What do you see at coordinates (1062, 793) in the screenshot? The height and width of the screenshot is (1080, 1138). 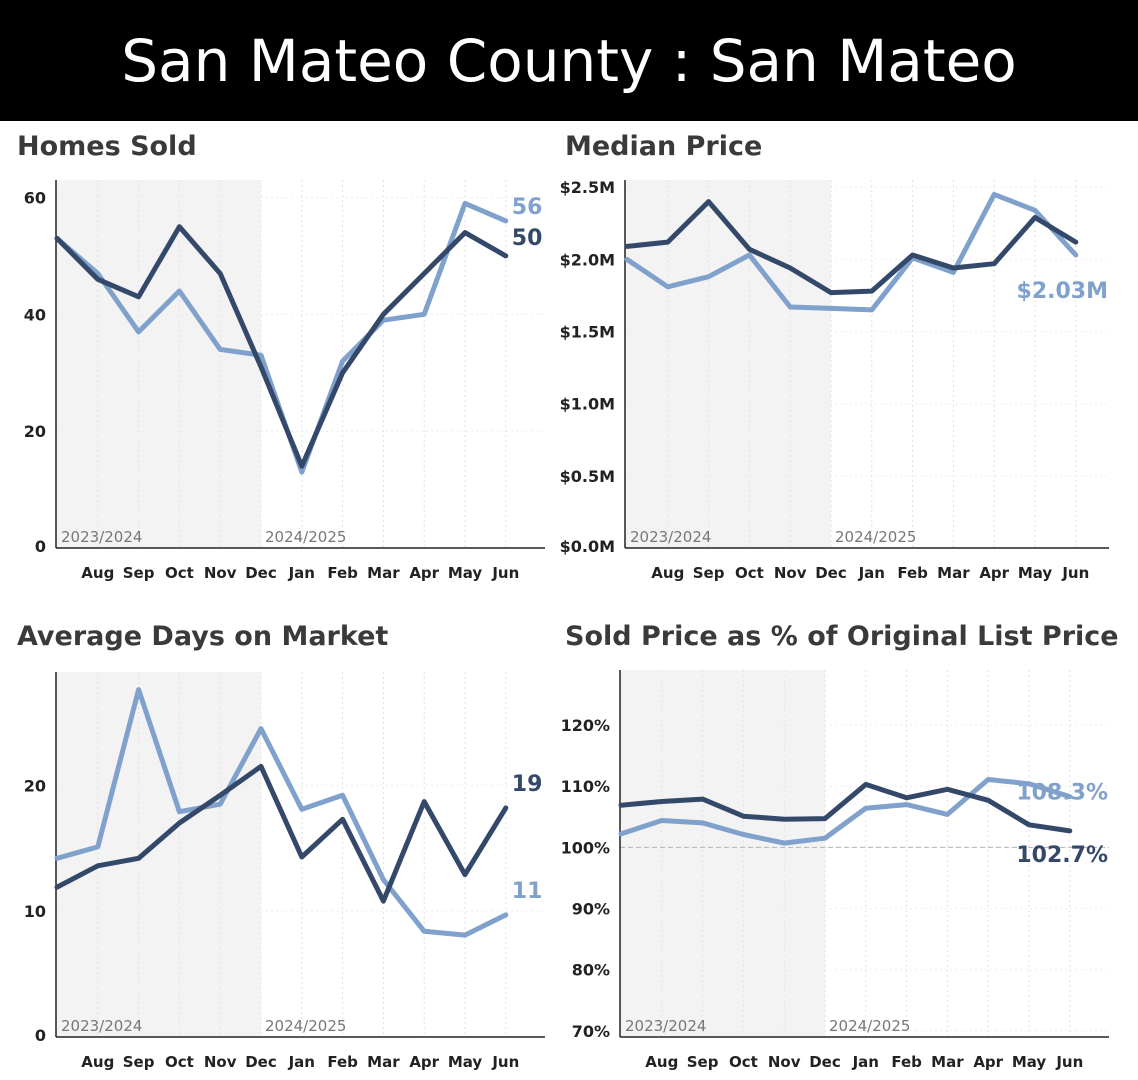 I see `end-label-previous: 108.3%` at bounding box center [1062, 793].